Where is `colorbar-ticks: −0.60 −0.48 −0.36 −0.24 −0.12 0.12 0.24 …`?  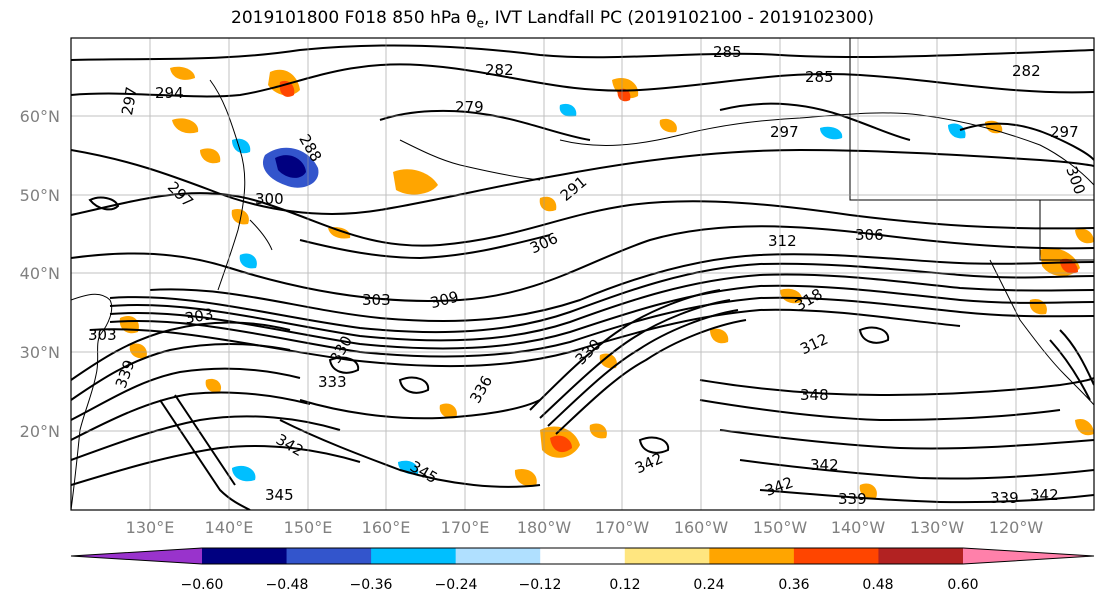
colorbar-ticks: −0.60 −0.48 −0.36 −0.24 −0.12 0.12 0.24 … is located at coordinates (580, 585).